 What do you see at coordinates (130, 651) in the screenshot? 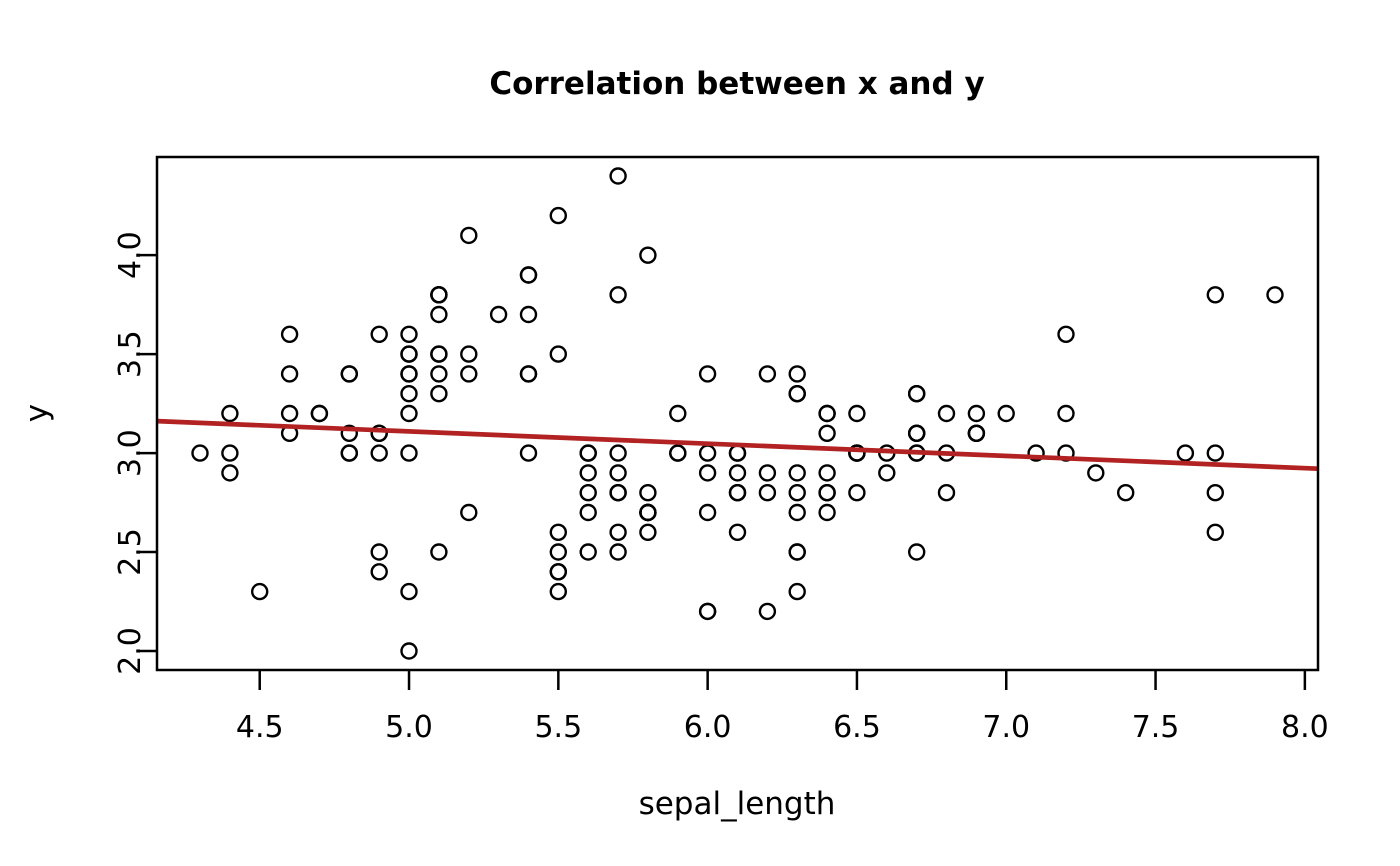
I see `y-tick-label: 2.0` at bounding box center [130, 651].